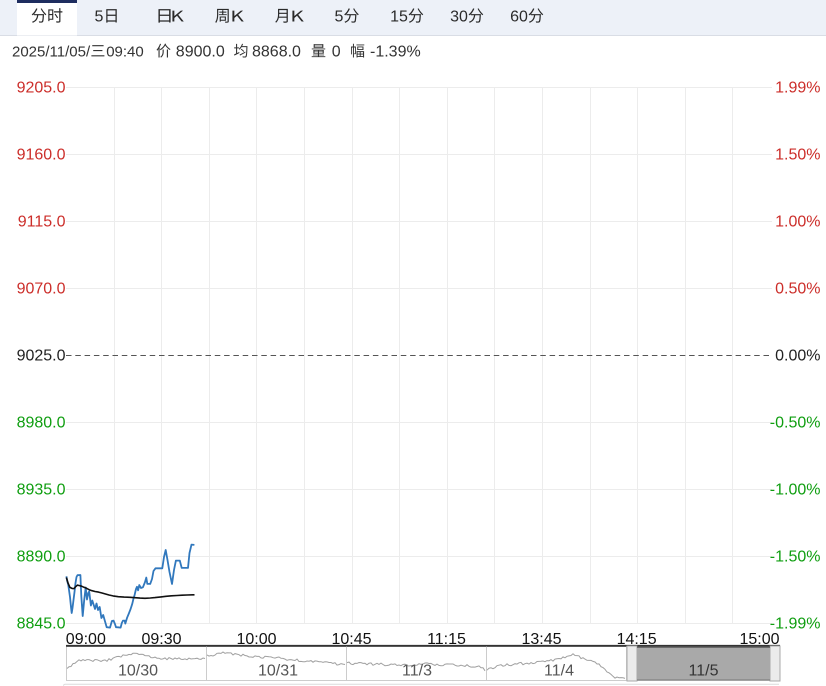 This screenshot has height=686, width=826. Describe the element at coordinates (276, 51) in the screenshot. I see `svg-text: 8868.0` at that location.